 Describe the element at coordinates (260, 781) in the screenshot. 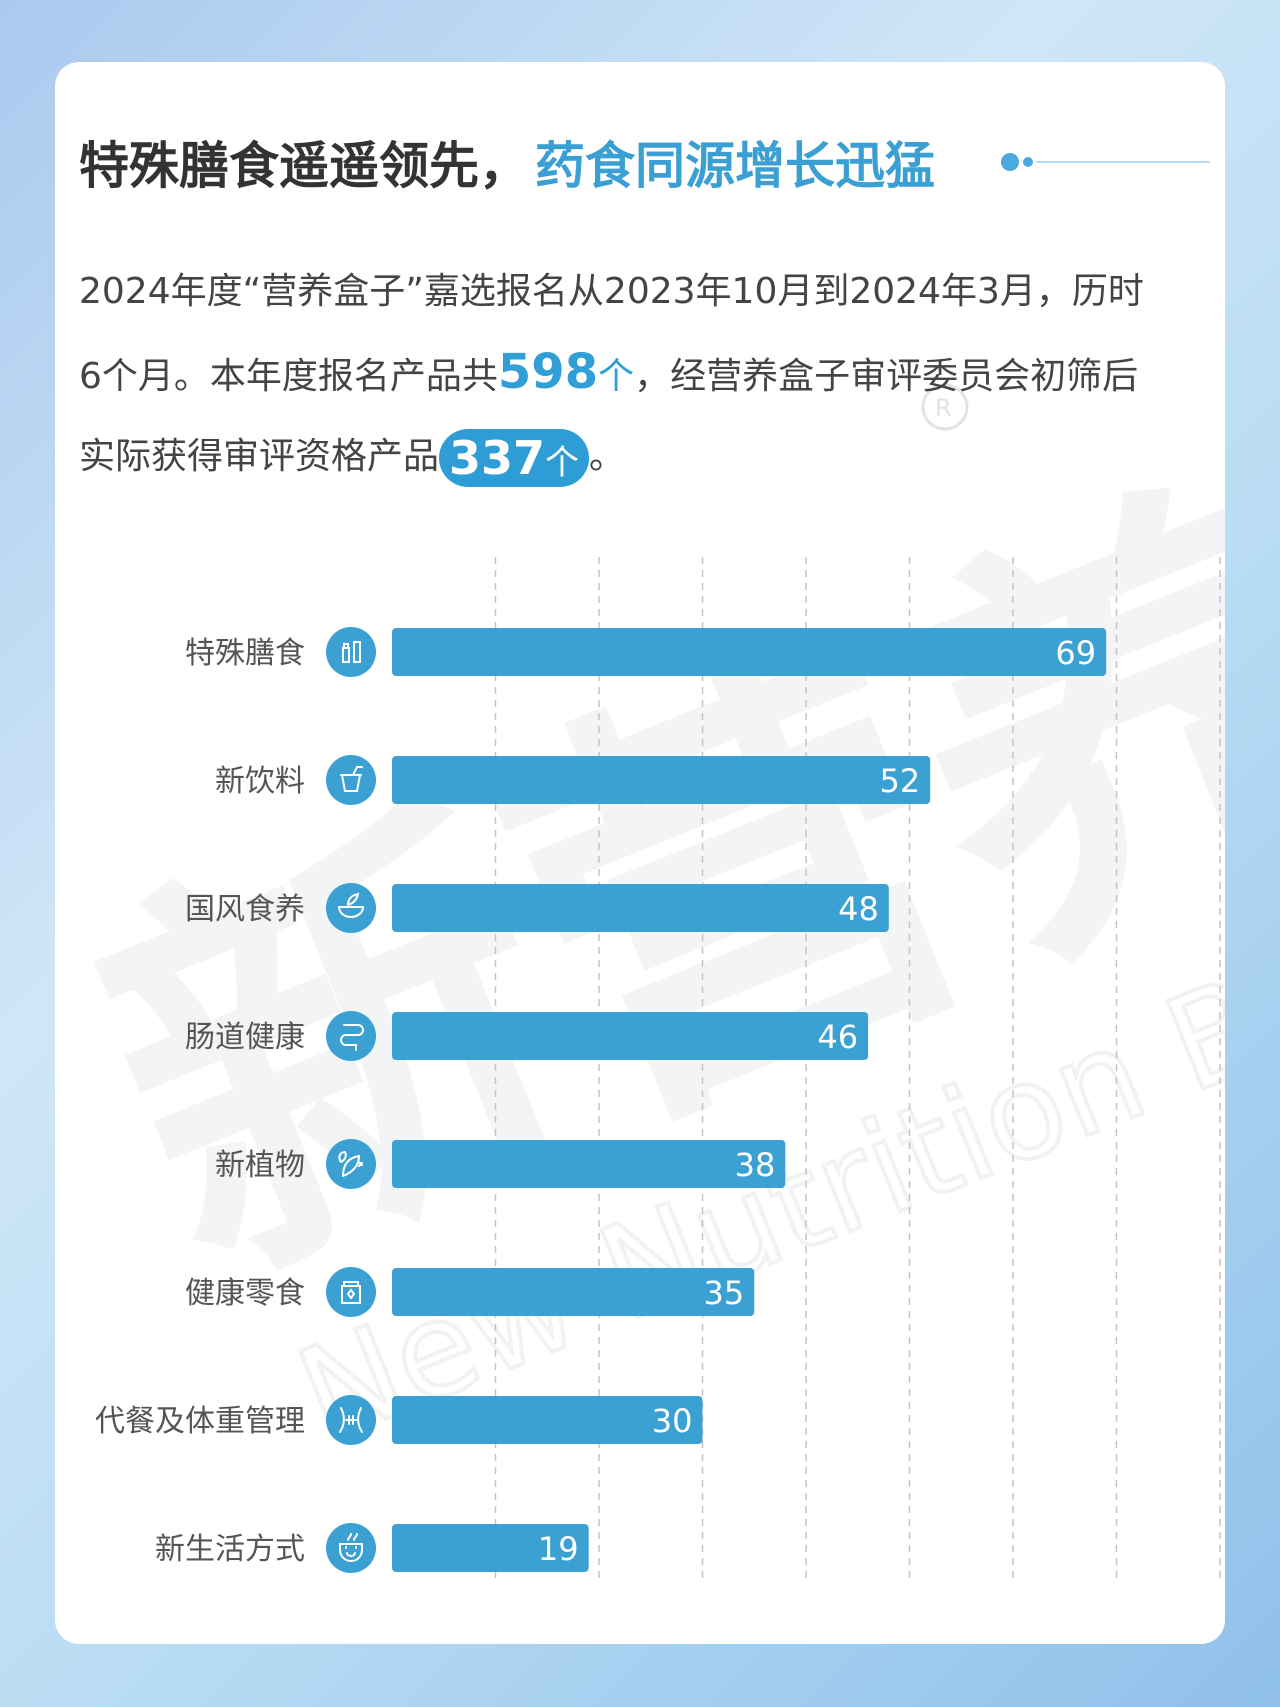

I see `category-label: 新饮料` at that location.